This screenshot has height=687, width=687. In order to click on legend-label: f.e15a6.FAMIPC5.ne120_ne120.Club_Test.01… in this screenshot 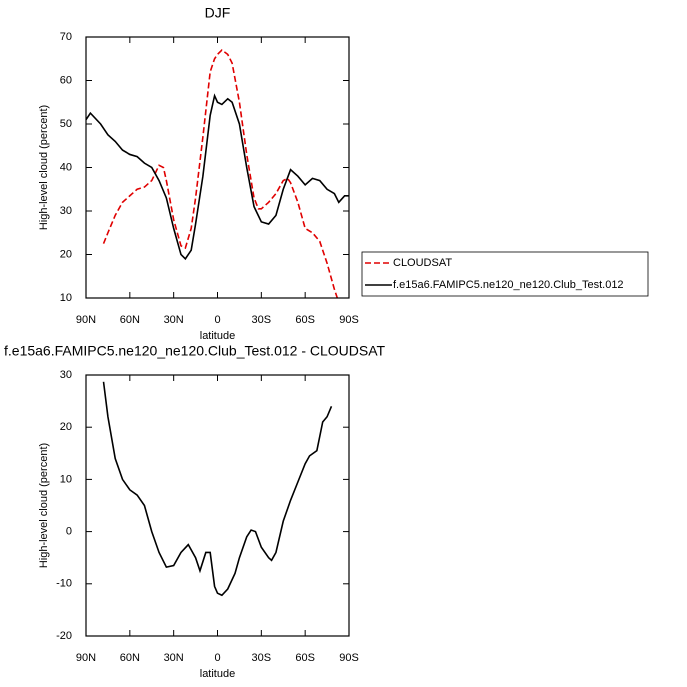, I will do `click(508, 285)`.